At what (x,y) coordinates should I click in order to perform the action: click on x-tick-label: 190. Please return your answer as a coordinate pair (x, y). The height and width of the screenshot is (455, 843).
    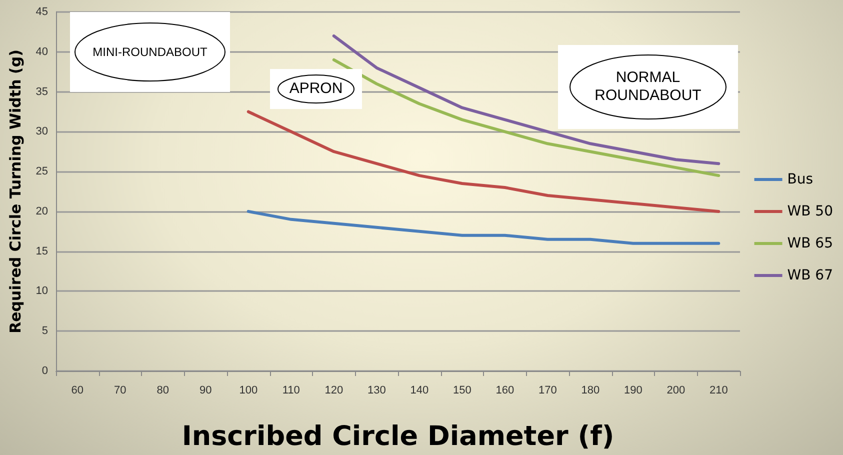
    Looking at the image, I should click on (633, 390).